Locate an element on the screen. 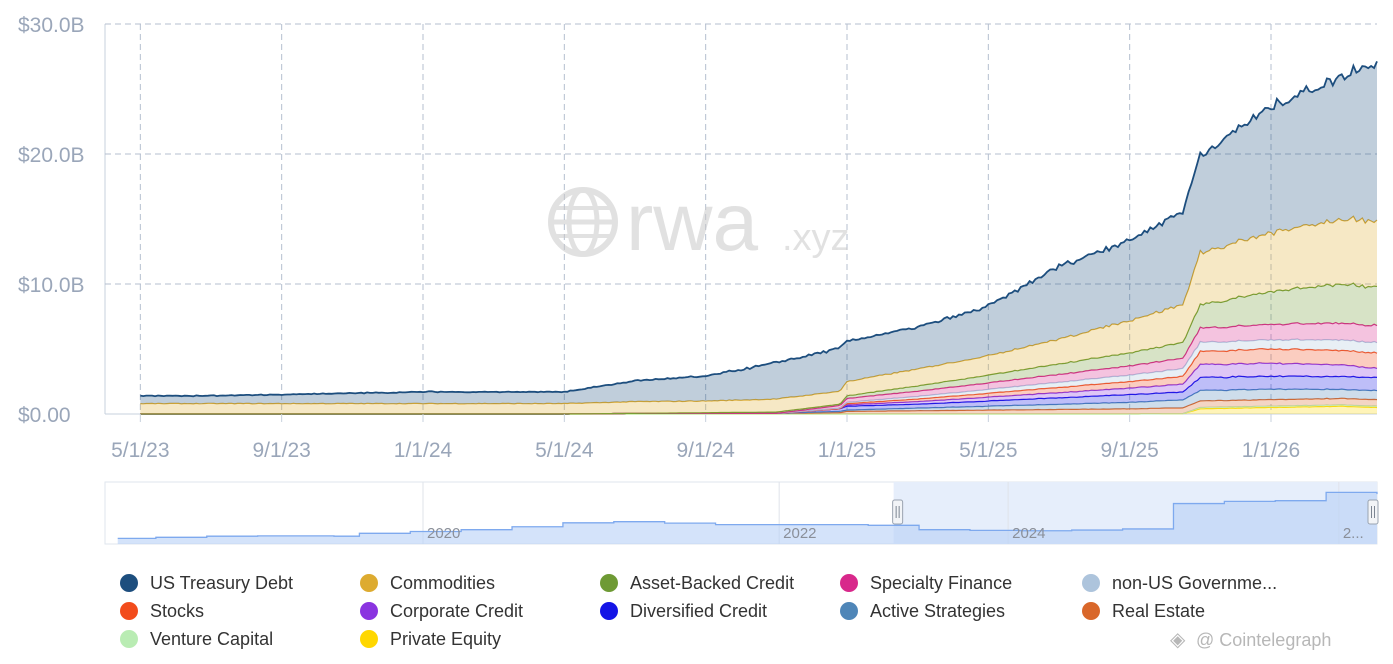 Image resolution: width=1393 pixels, height=664 pixels. navigator-line is located at coordinates (747, 515).